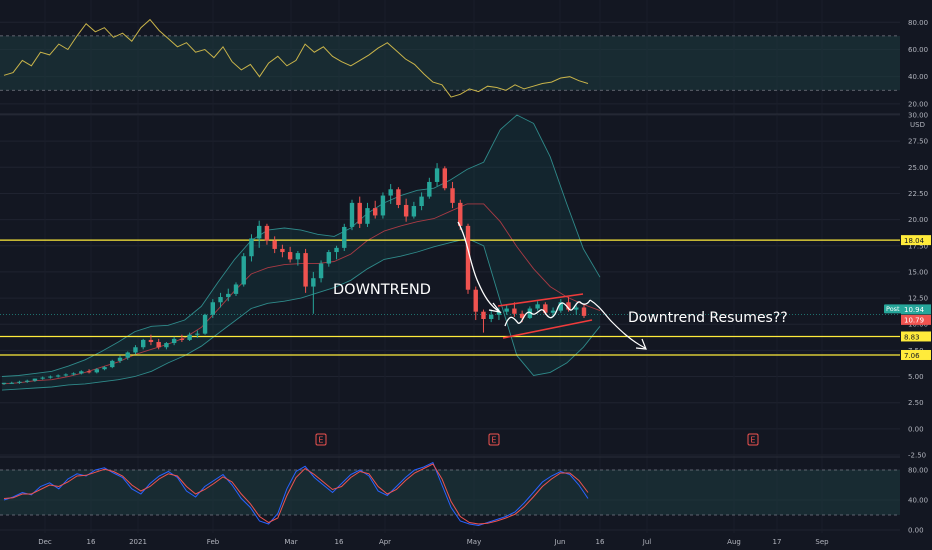 The width and height of the screenshot is (932, 550). I want to click on level-price-label: 8.83, so click(912, 337).